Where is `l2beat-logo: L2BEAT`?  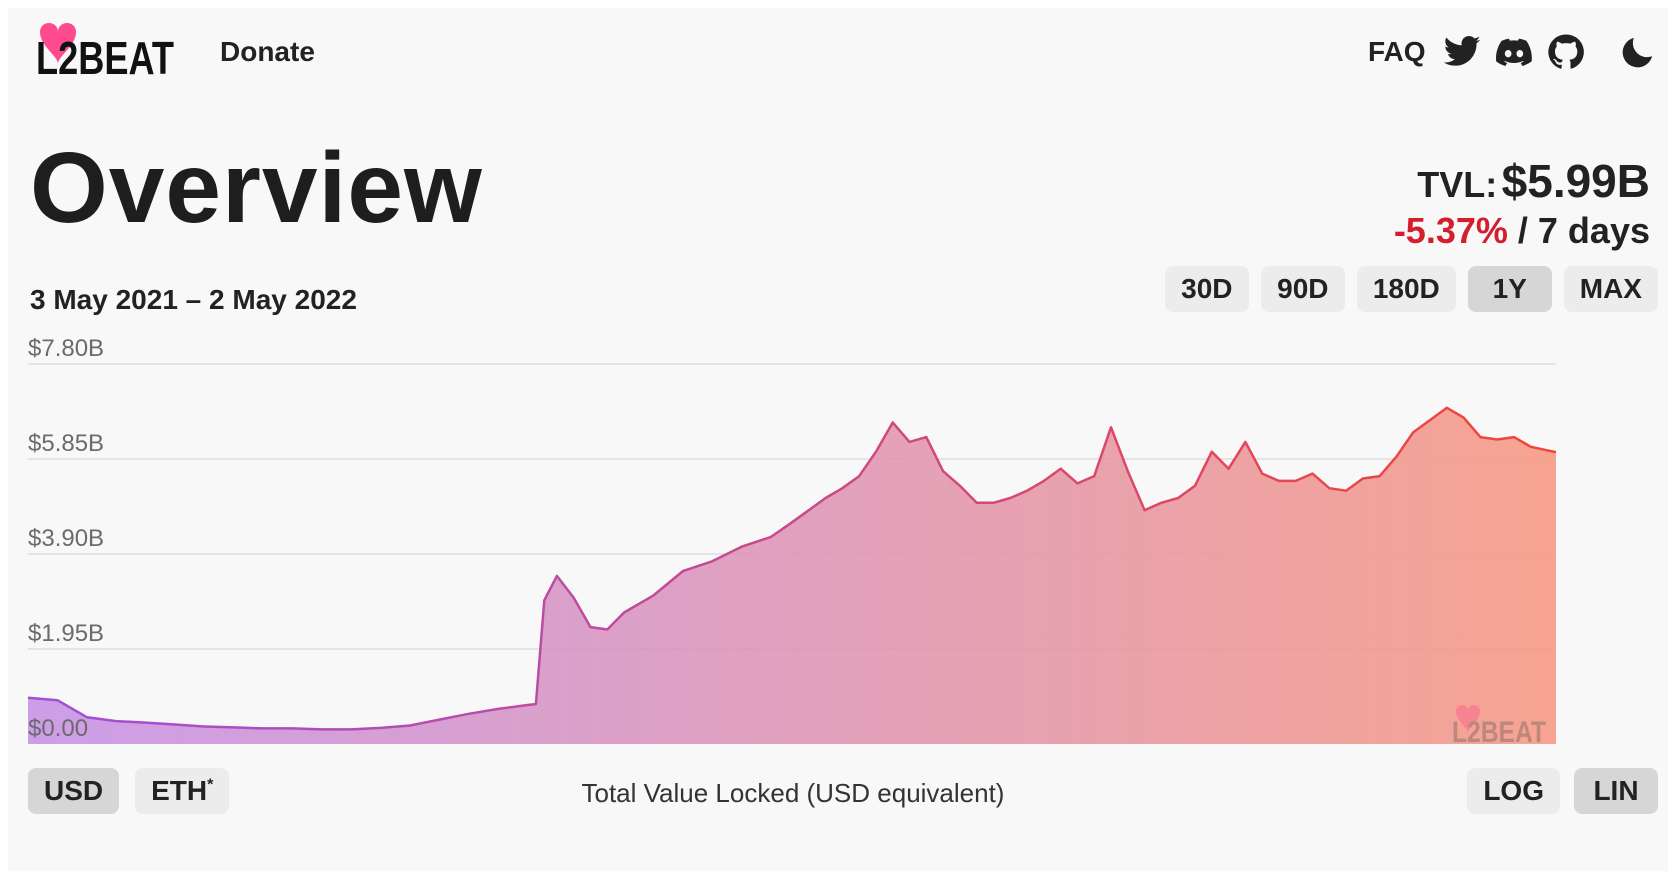
l2beat-logo: L2BEAT is located at coordinates (105, 51).